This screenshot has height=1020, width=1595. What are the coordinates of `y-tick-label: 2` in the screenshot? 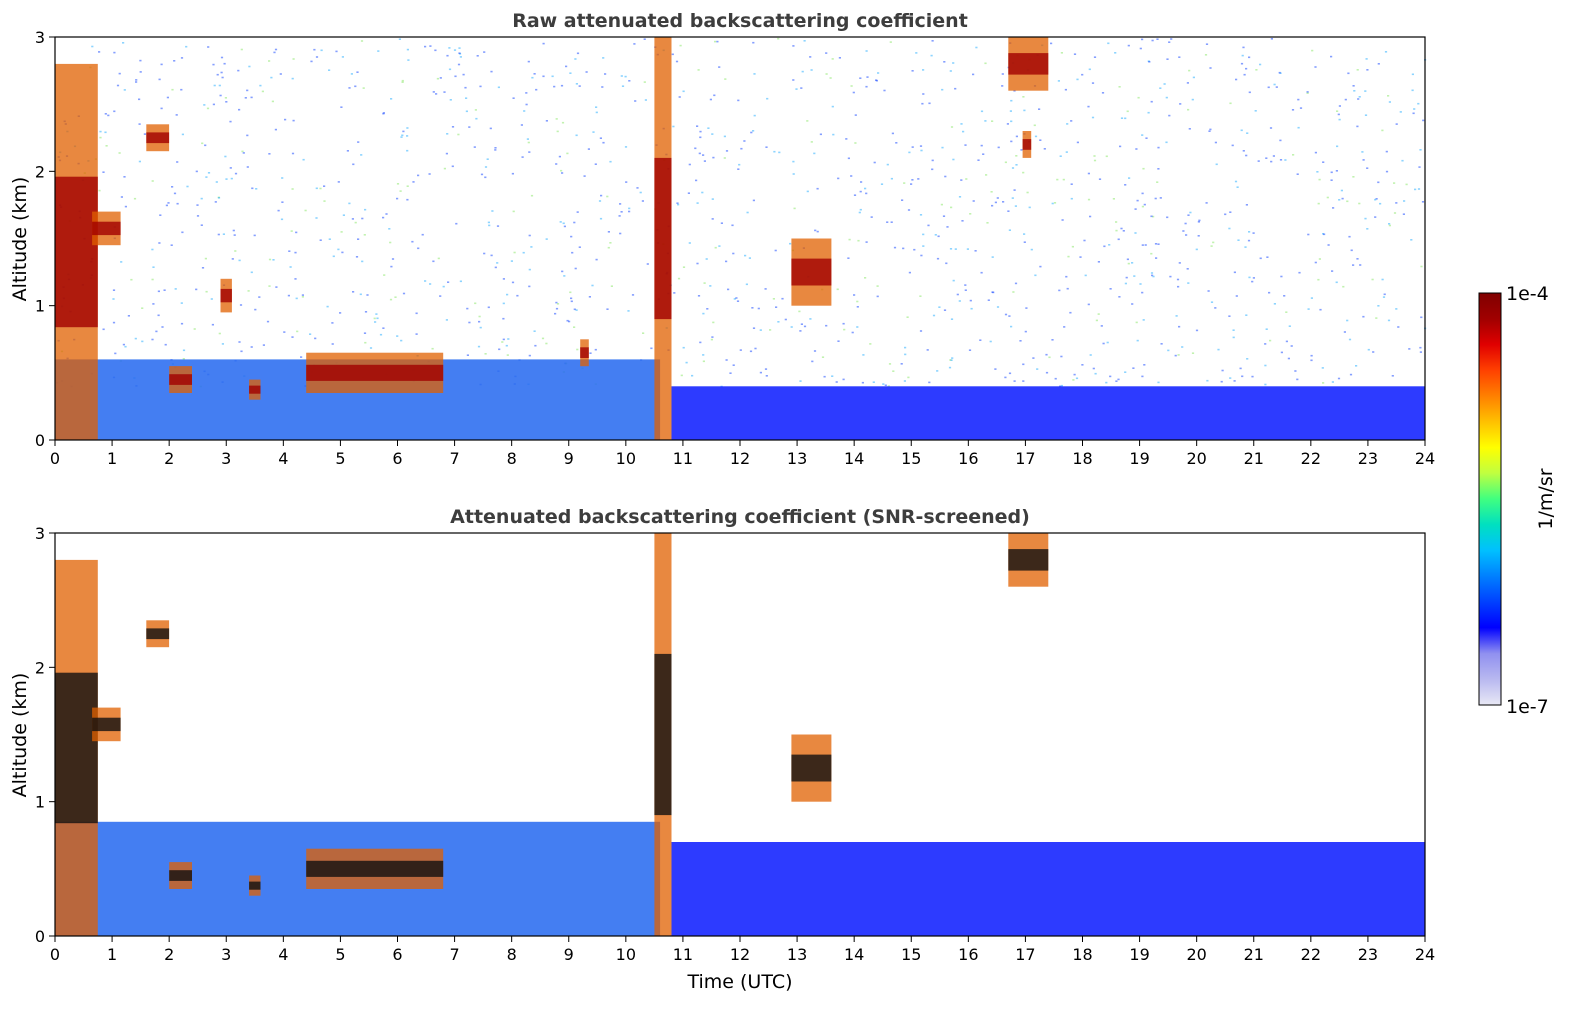 It's located at (40, 171).